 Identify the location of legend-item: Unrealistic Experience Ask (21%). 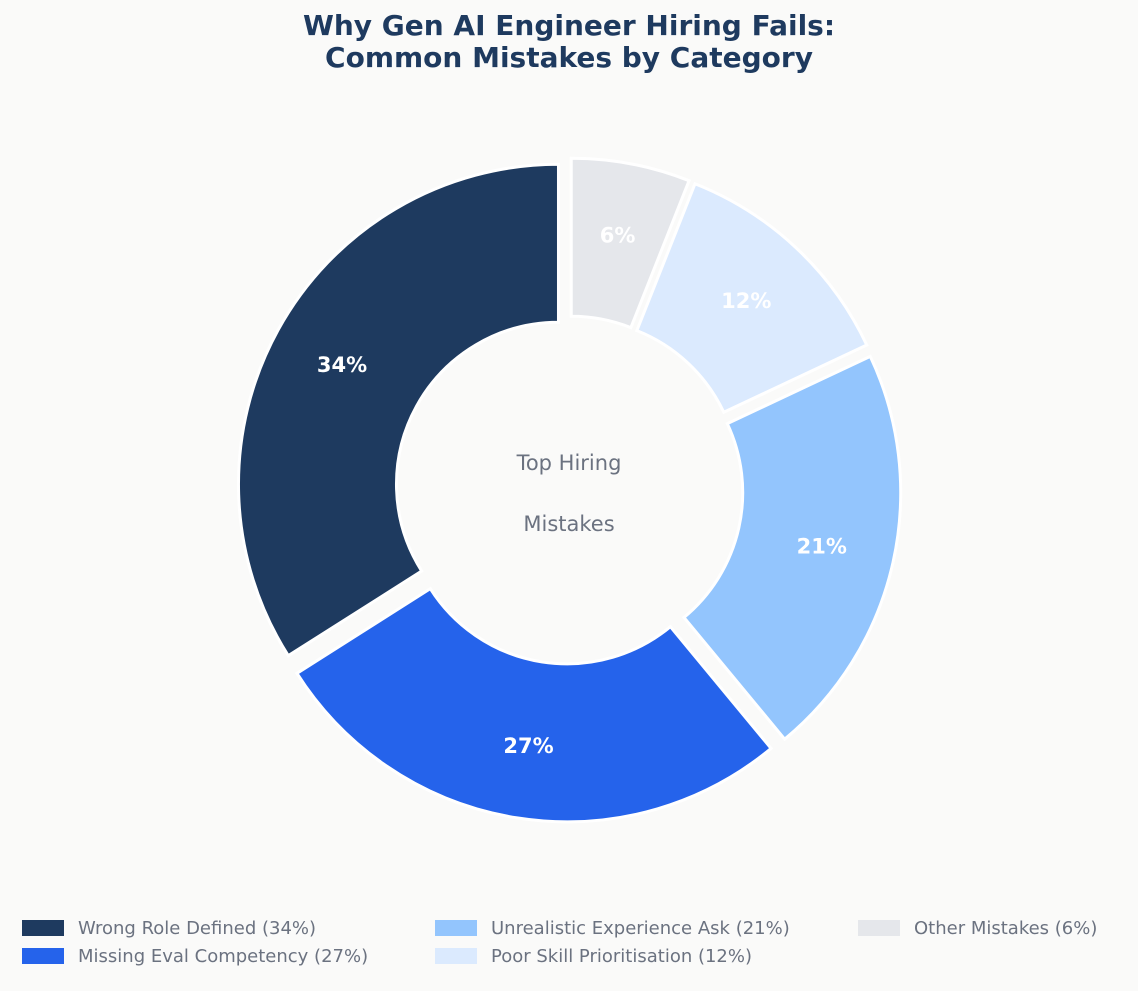
(612, 928).